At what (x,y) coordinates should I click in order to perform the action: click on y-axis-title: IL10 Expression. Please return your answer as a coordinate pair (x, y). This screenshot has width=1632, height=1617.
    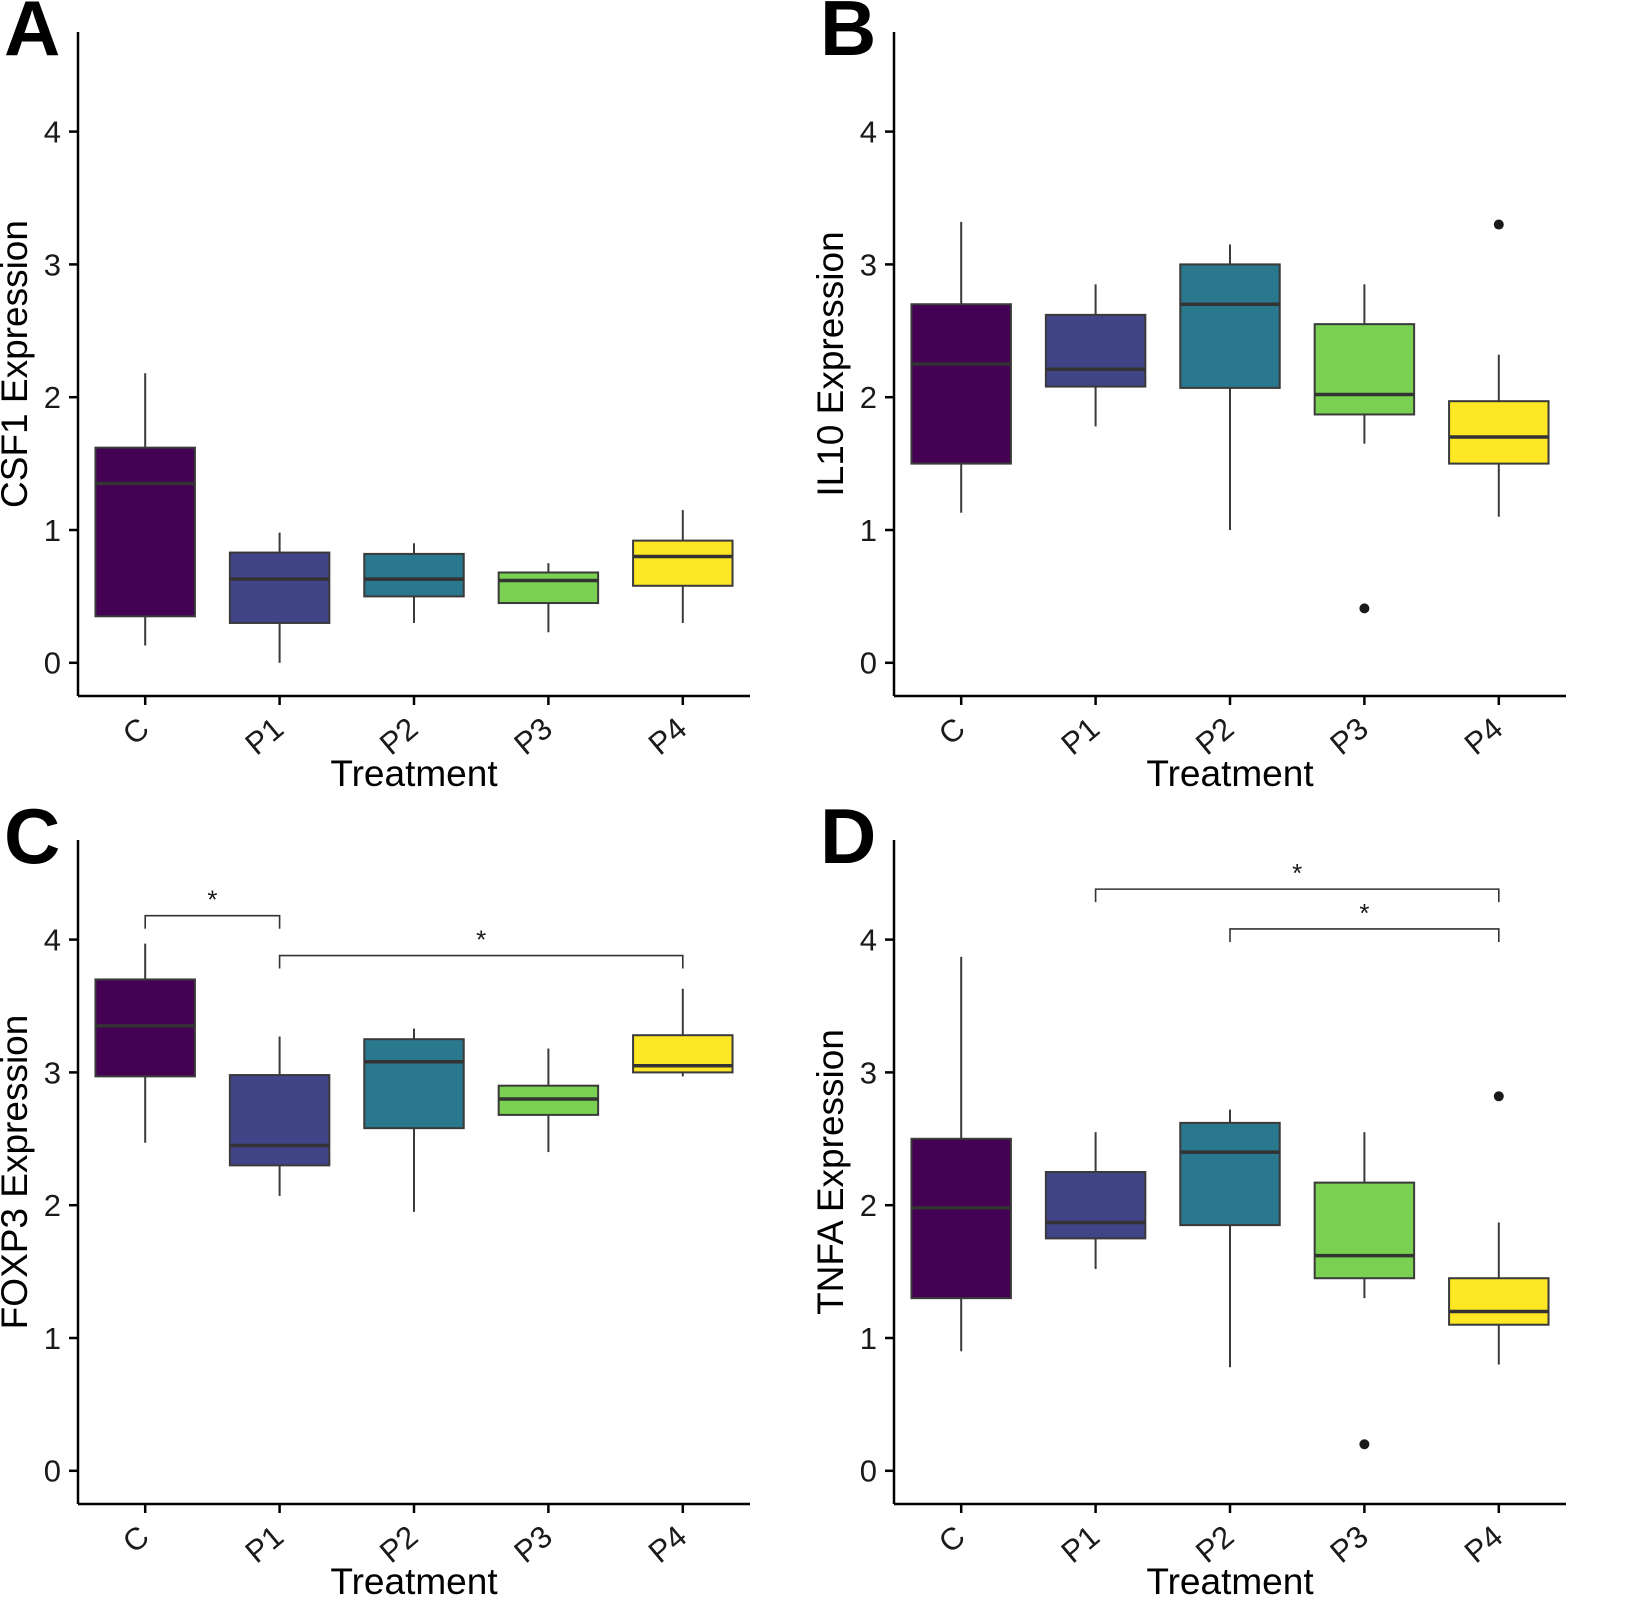
    Looking at the image, I should click on (833, 363).